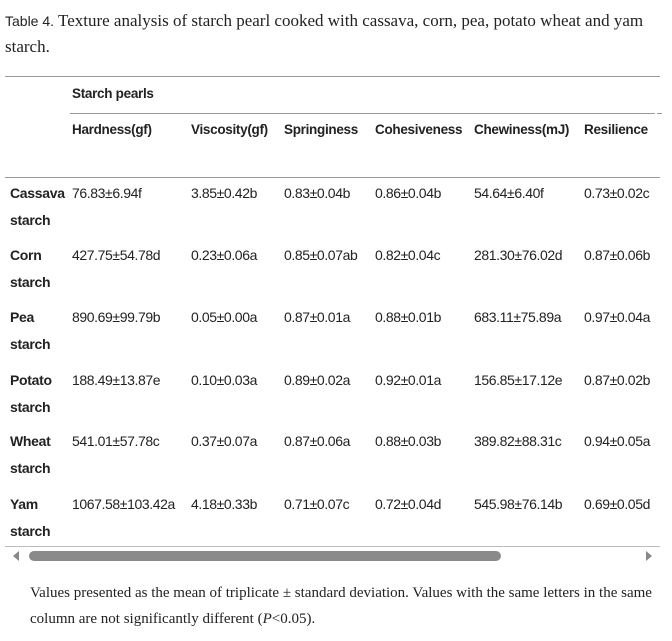 Image resolution: width=672 pixels, height=641 pixels. What do you see at coordinates (116, 255) in the screenshot?
I see `table-cell: 427.75±54.78d` at bounding box center [116, 255].